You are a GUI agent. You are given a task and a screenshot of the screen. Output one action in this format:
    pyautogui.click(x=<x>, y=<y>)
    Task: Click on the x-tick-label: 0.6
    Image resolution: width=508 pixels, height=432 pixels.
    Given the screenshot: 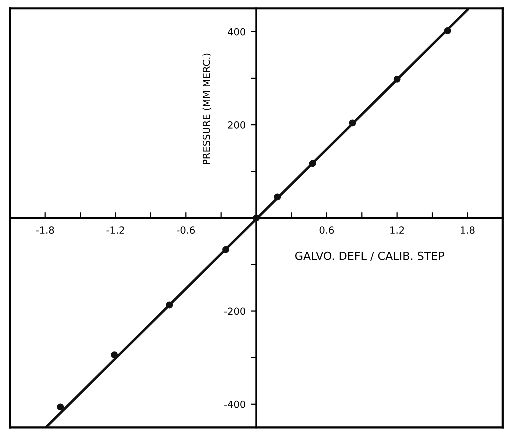 What is the action you would take?
    pyautogui.click(x=327, y=230)
    